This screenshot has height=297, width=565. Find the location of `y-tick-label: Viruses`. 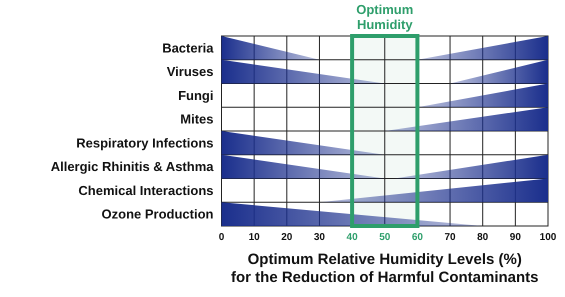

y-tick-label: Viruses is located at coordinates (190, 72).